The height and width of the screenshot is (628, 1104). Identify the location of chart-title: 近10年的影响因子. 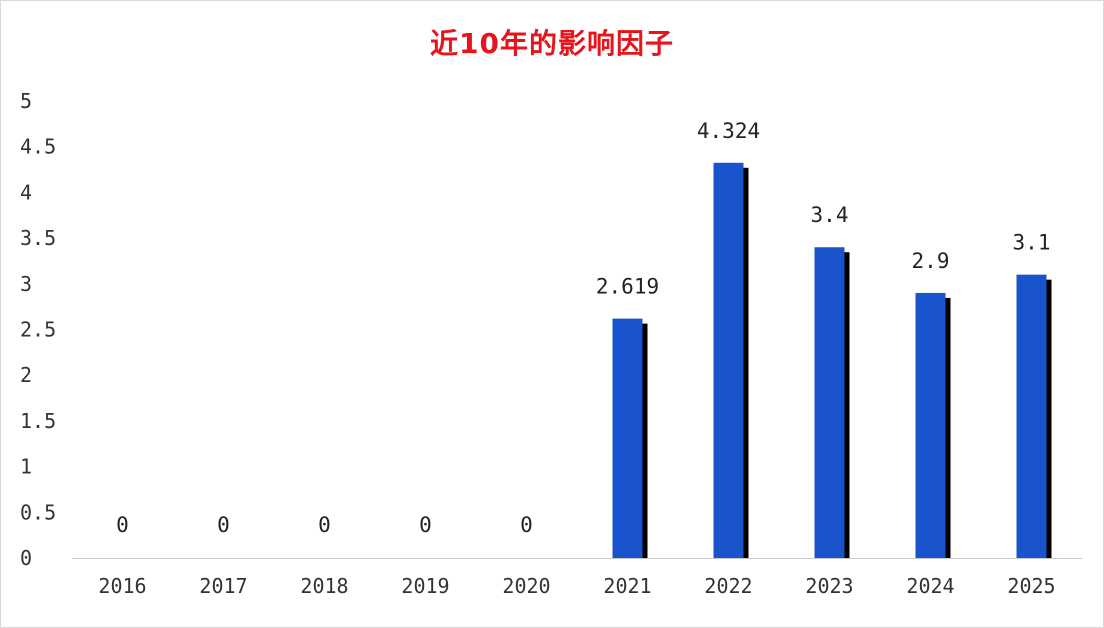
(552, 43).